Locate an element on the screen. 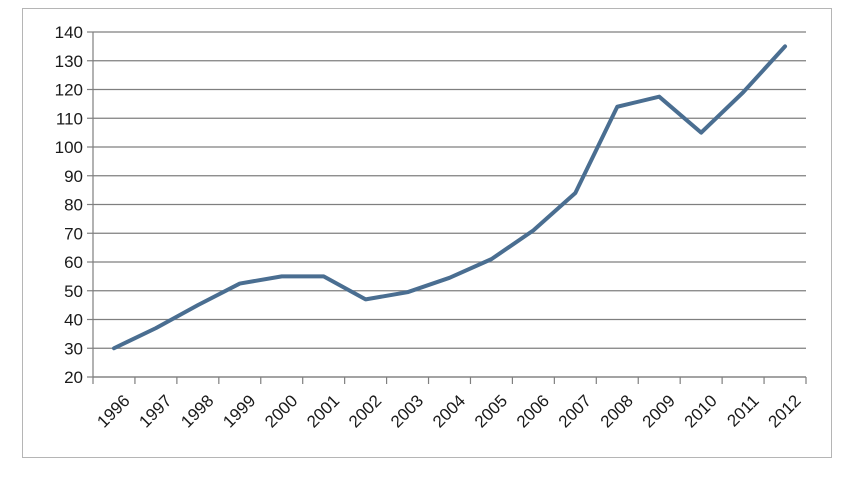 Image resolution: width=845 pixels, height=483 pixels. x-tick-label: 2007 is located at coordinates (575, 411).